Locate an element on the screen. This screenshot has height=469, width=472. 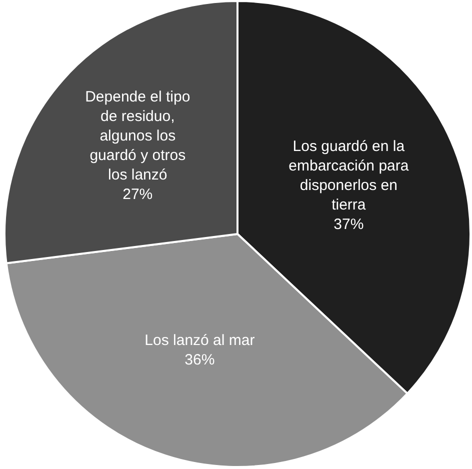
slice-label: Los guardó en la embarcación para disponerlos en tierra is located at coordinates (349, 176).